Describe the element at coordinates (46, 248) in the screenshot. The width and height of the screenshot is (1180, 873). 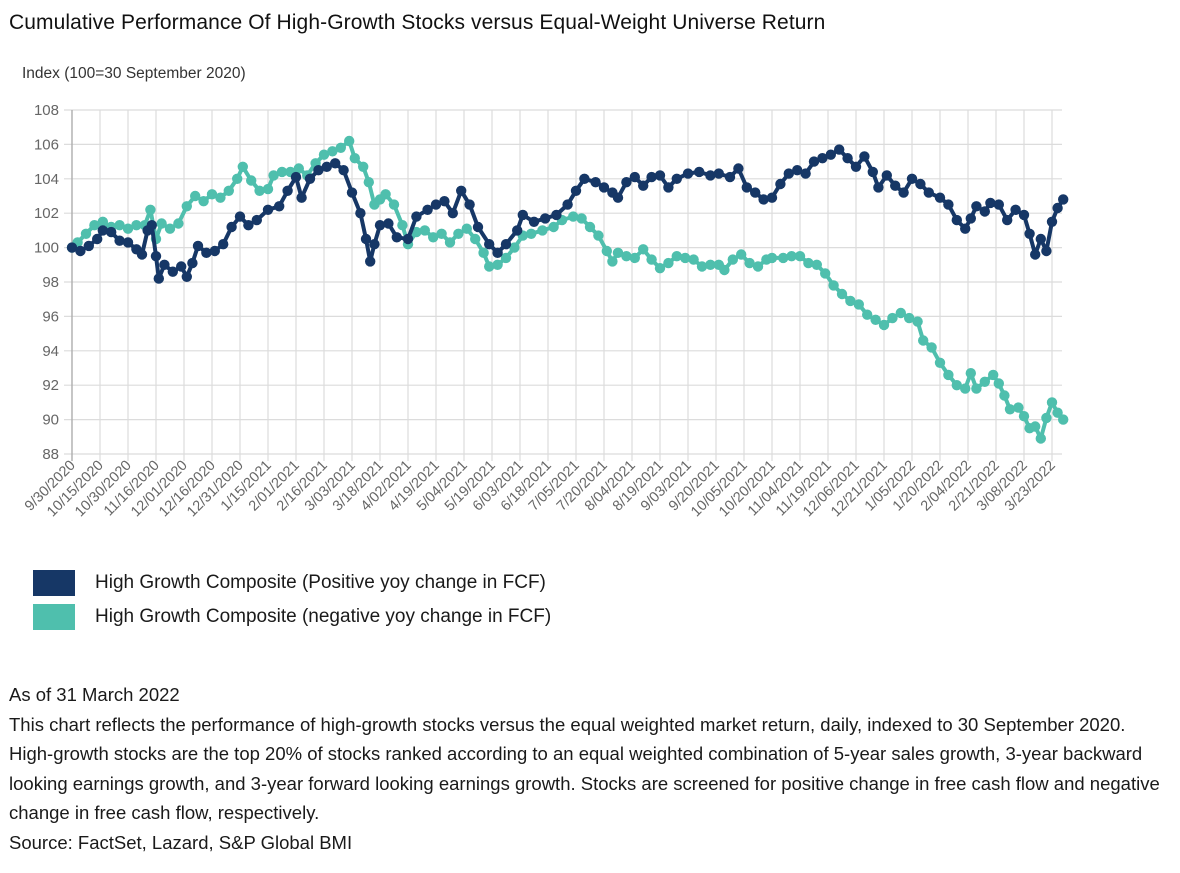
I see `y-tick-label: 100` at that location.